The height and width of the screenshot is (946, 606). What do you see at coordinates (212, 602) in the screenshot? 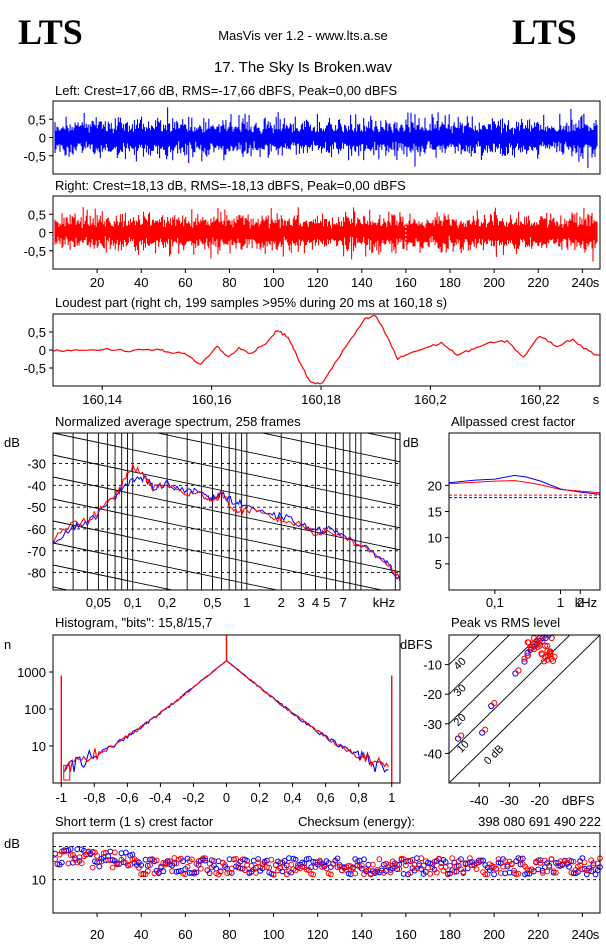
I see `spectrum-xtick-label: 0,5` at bounding box center [212, 602].